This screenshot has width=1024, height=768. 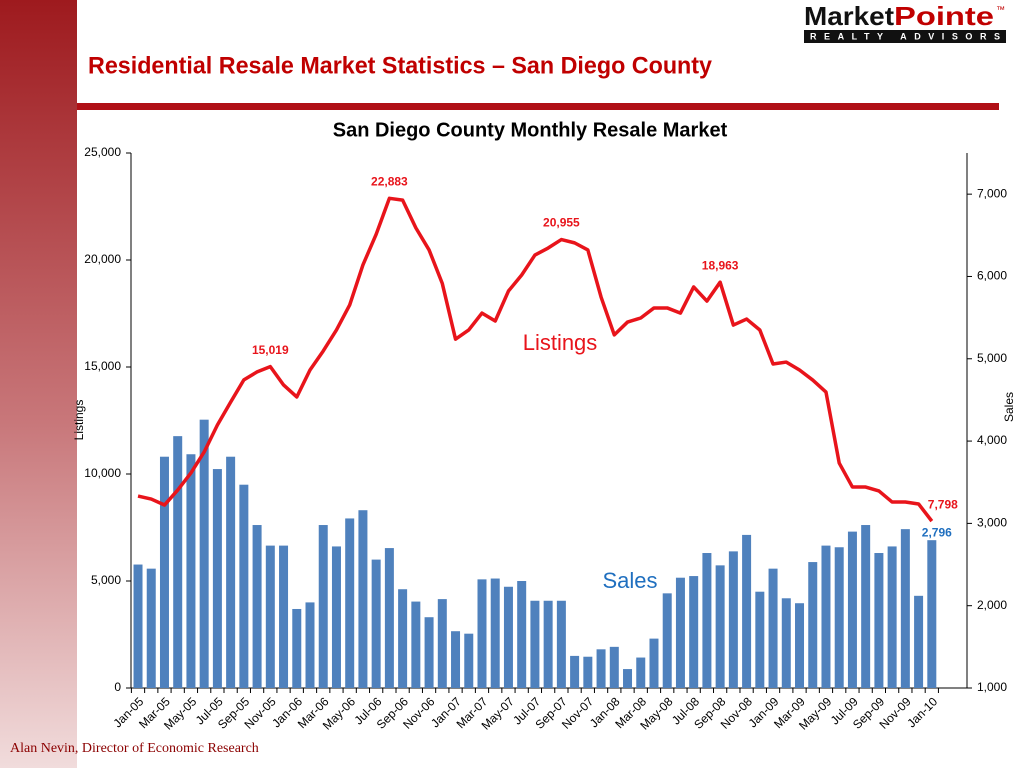 I want to click on logo-part2: Pointe, so click(x=944, y=16).